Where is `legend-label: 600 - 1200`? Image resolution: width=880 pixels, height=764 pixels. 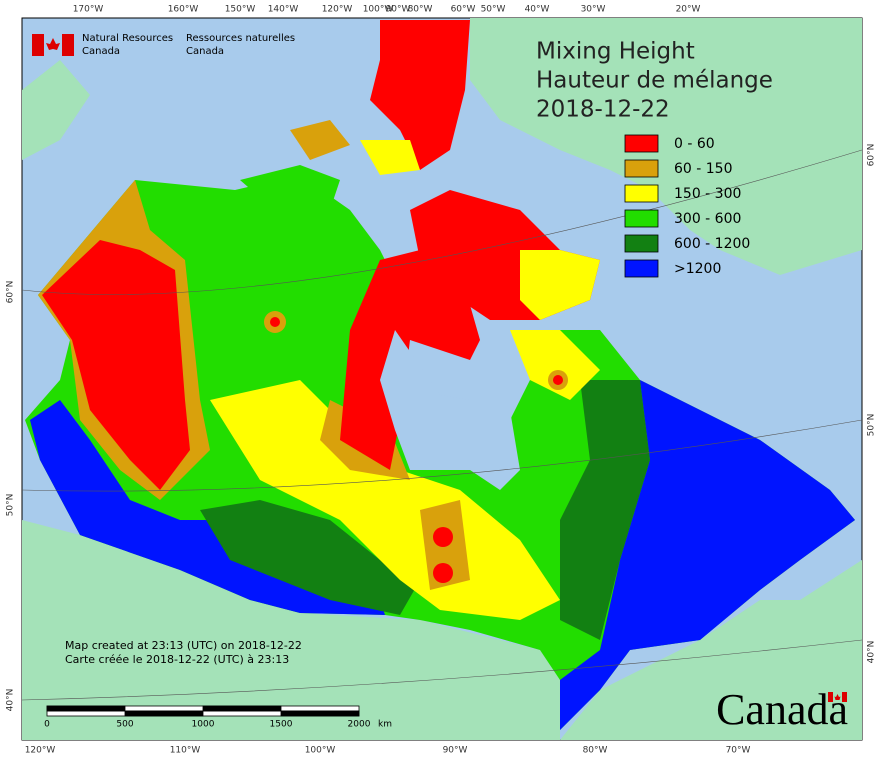
legend-label: 600 - 1200 is located at coordinates (712, 244).